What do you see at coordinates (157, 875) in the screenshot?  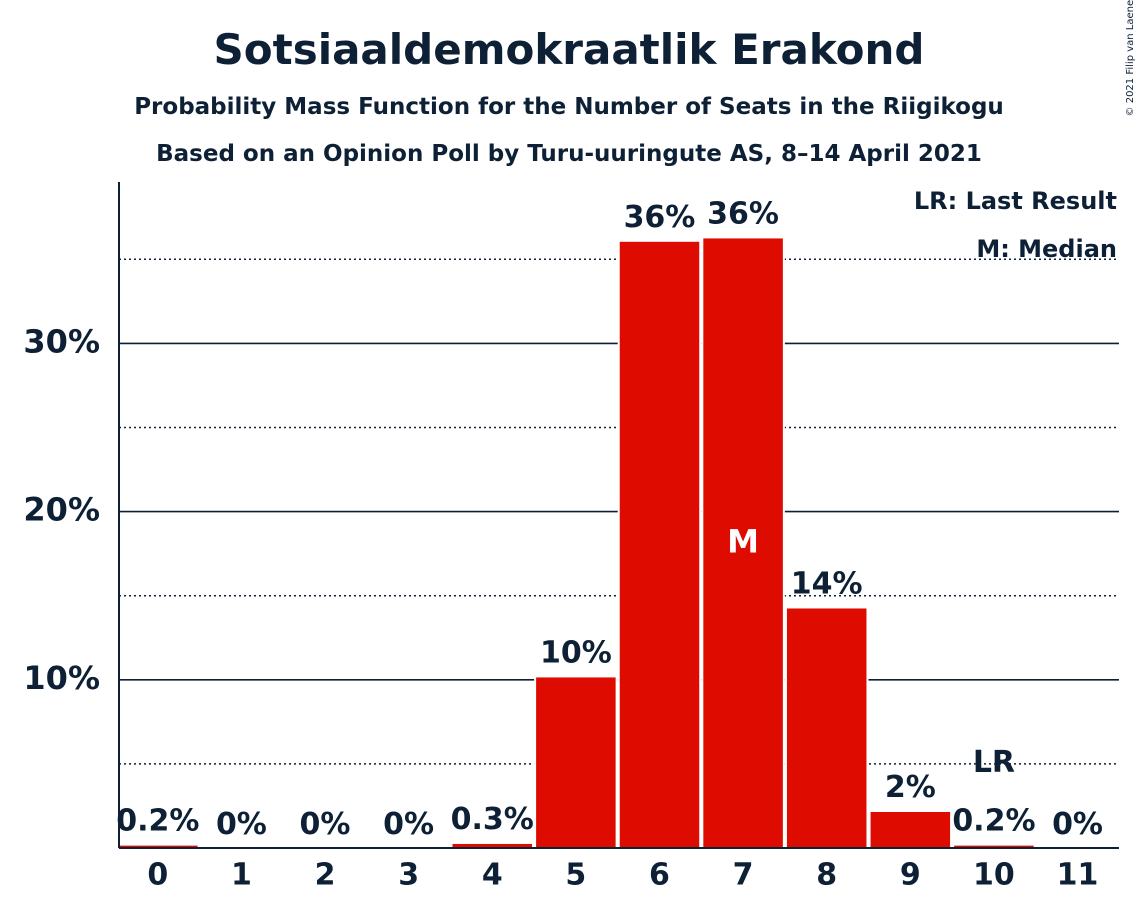 I see `x-tick-label-0: 0` at bounding box center [157, 875].